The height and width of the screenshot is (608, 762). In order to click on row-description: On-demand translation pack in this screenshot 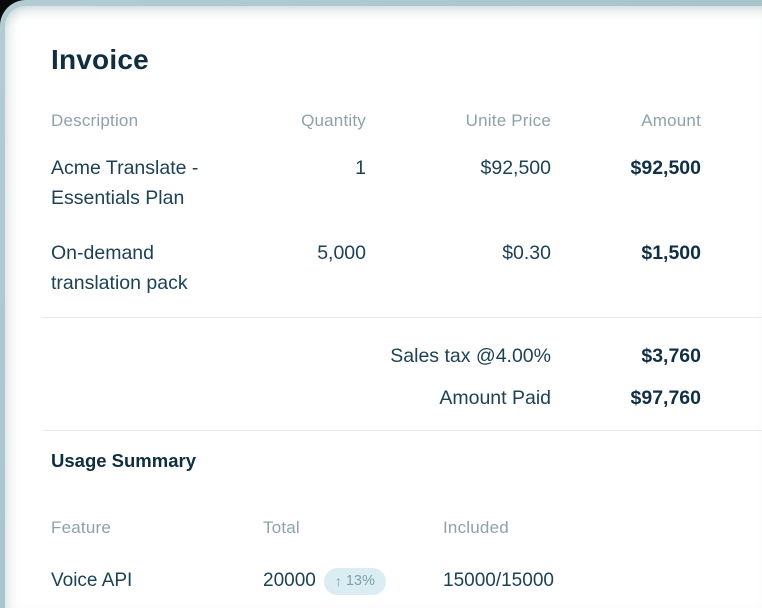, I will do `click(173, 268)`.